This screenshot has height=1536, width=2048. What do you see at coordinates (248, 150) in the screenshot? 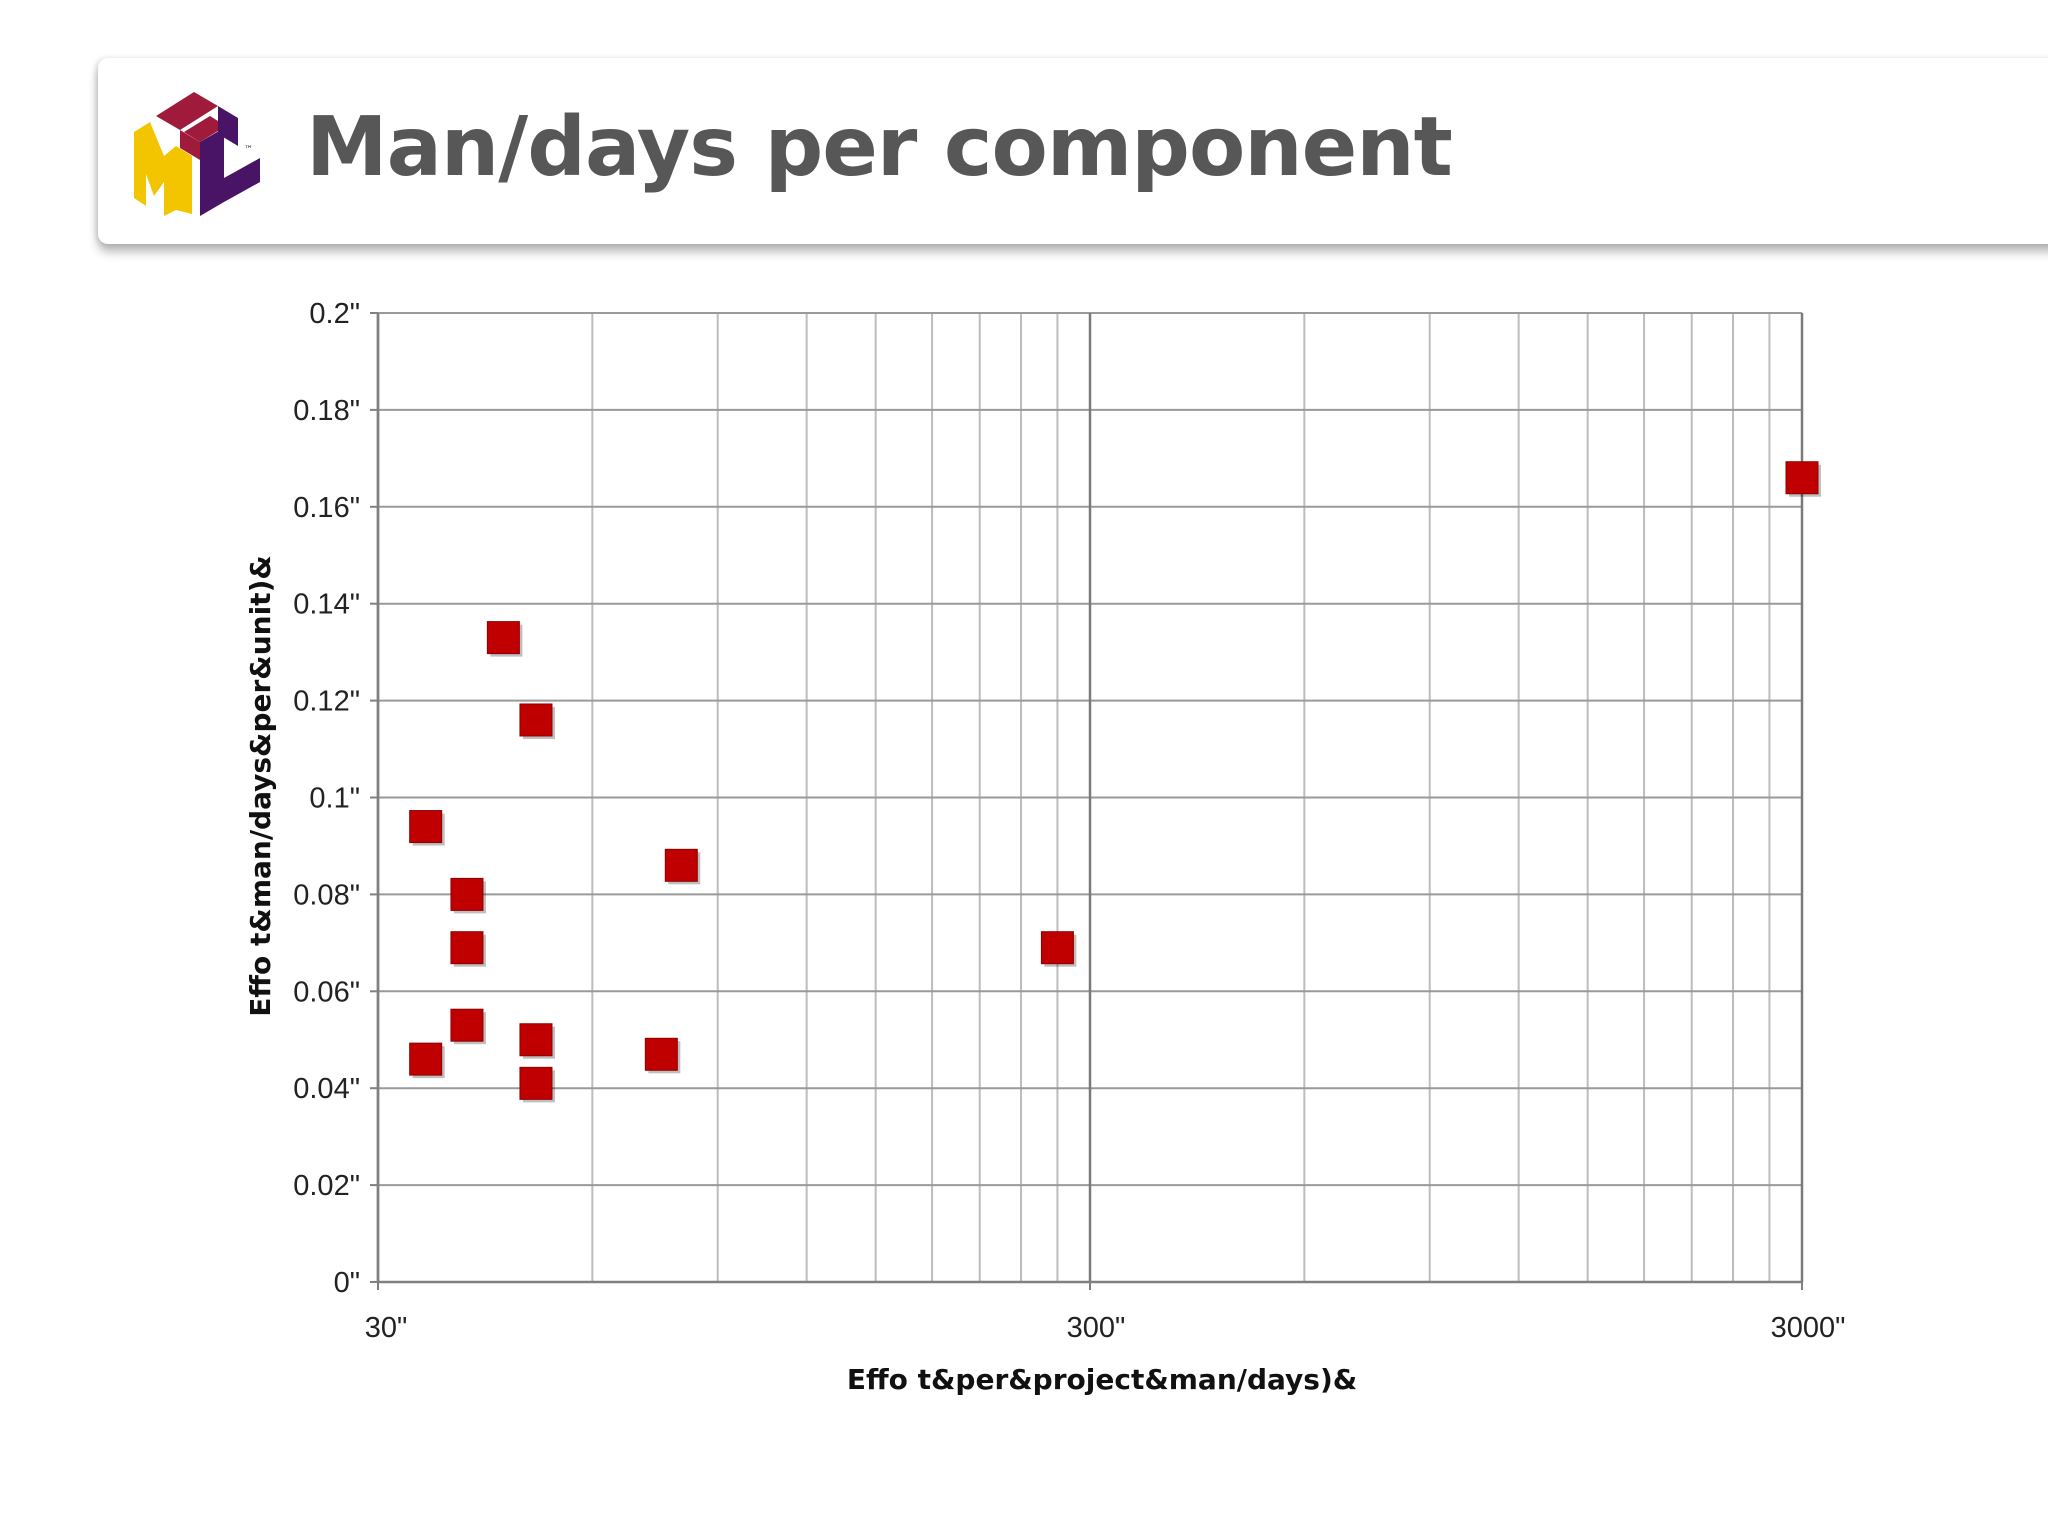
I see `trademark-symbol: ™` at bounding box center [248, 150].